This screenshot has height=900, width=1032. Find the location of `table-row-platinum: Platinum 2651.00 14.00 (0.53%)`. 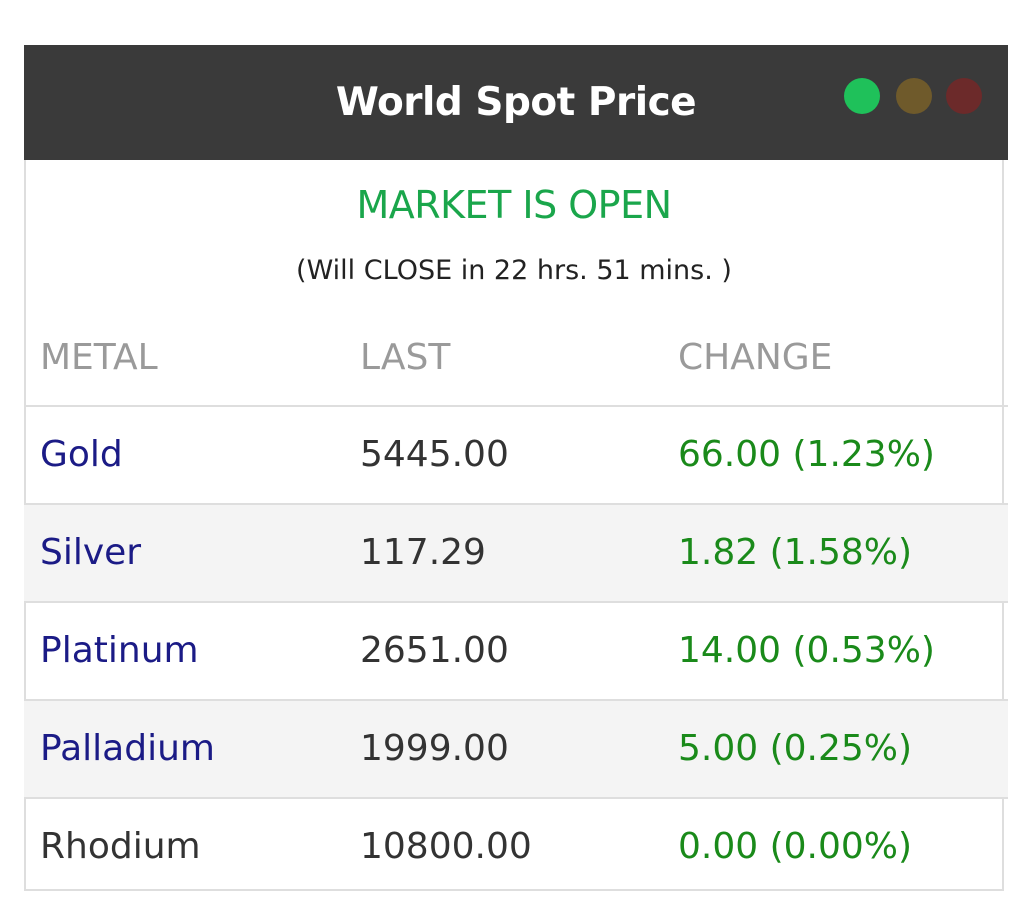

table-row-platinum: Platinum 2651.00 14.00 (0.53%) is located at coordinates (516, 650).